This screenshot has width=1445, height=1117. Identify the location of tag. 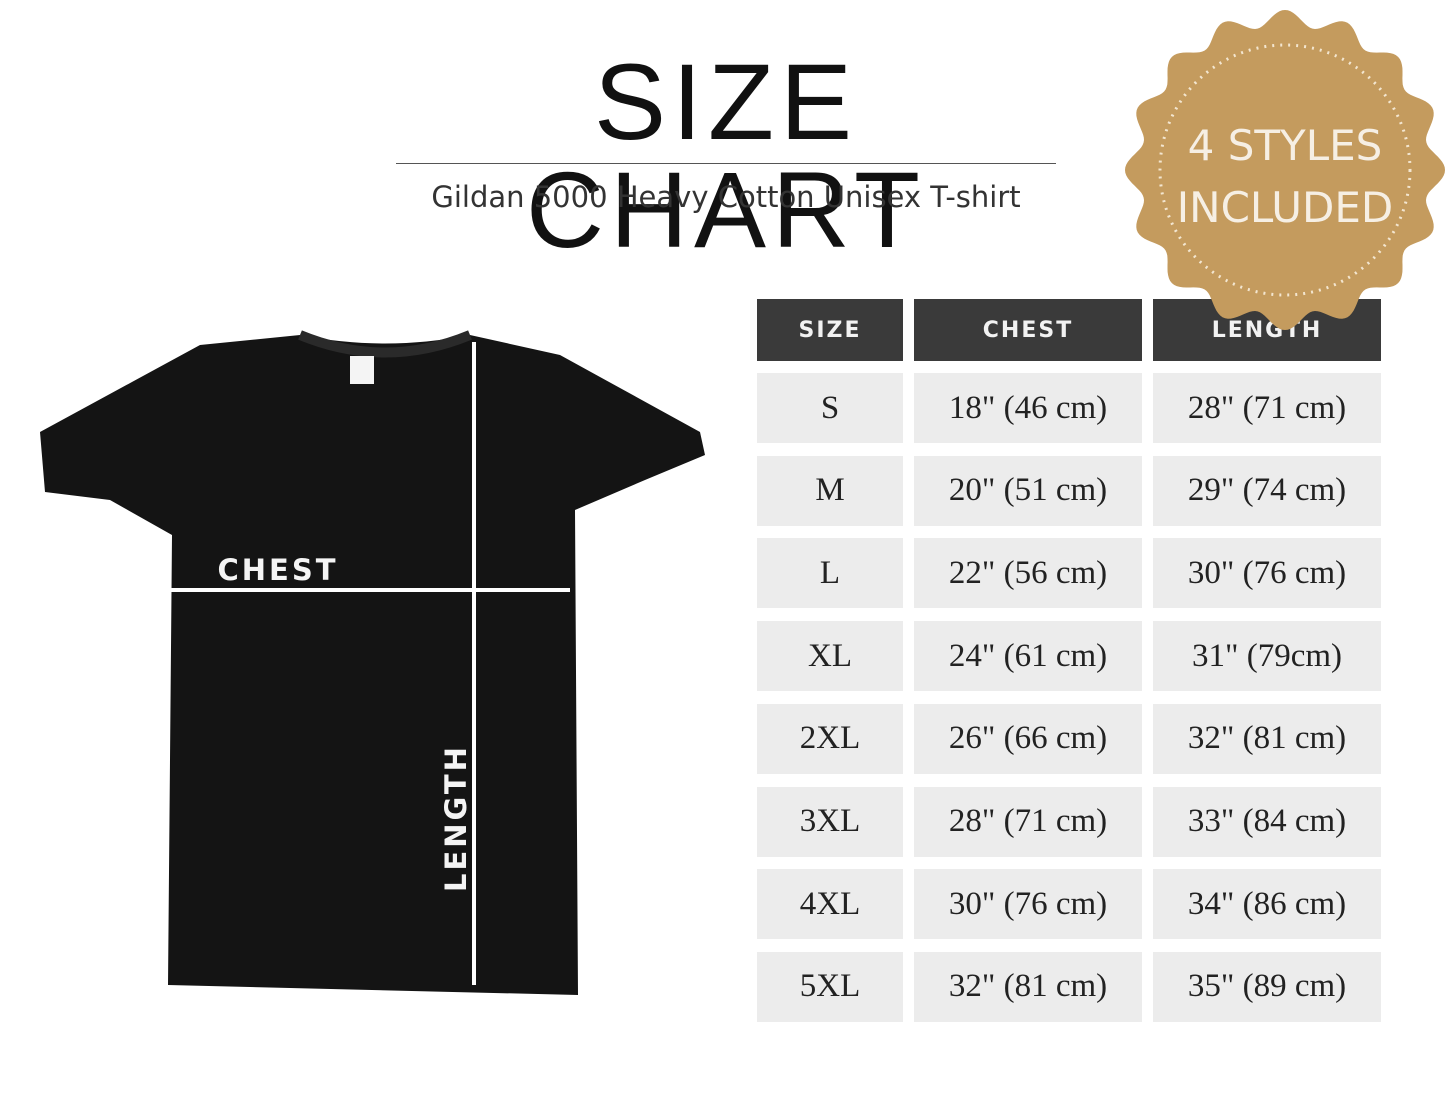
(362, 370).